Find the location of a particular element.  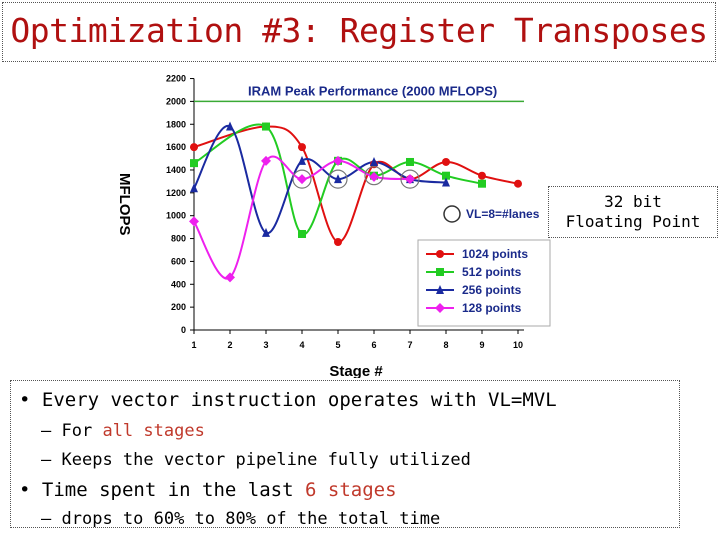

y-tick-label: 1400 is located at coordinates (176, 170).